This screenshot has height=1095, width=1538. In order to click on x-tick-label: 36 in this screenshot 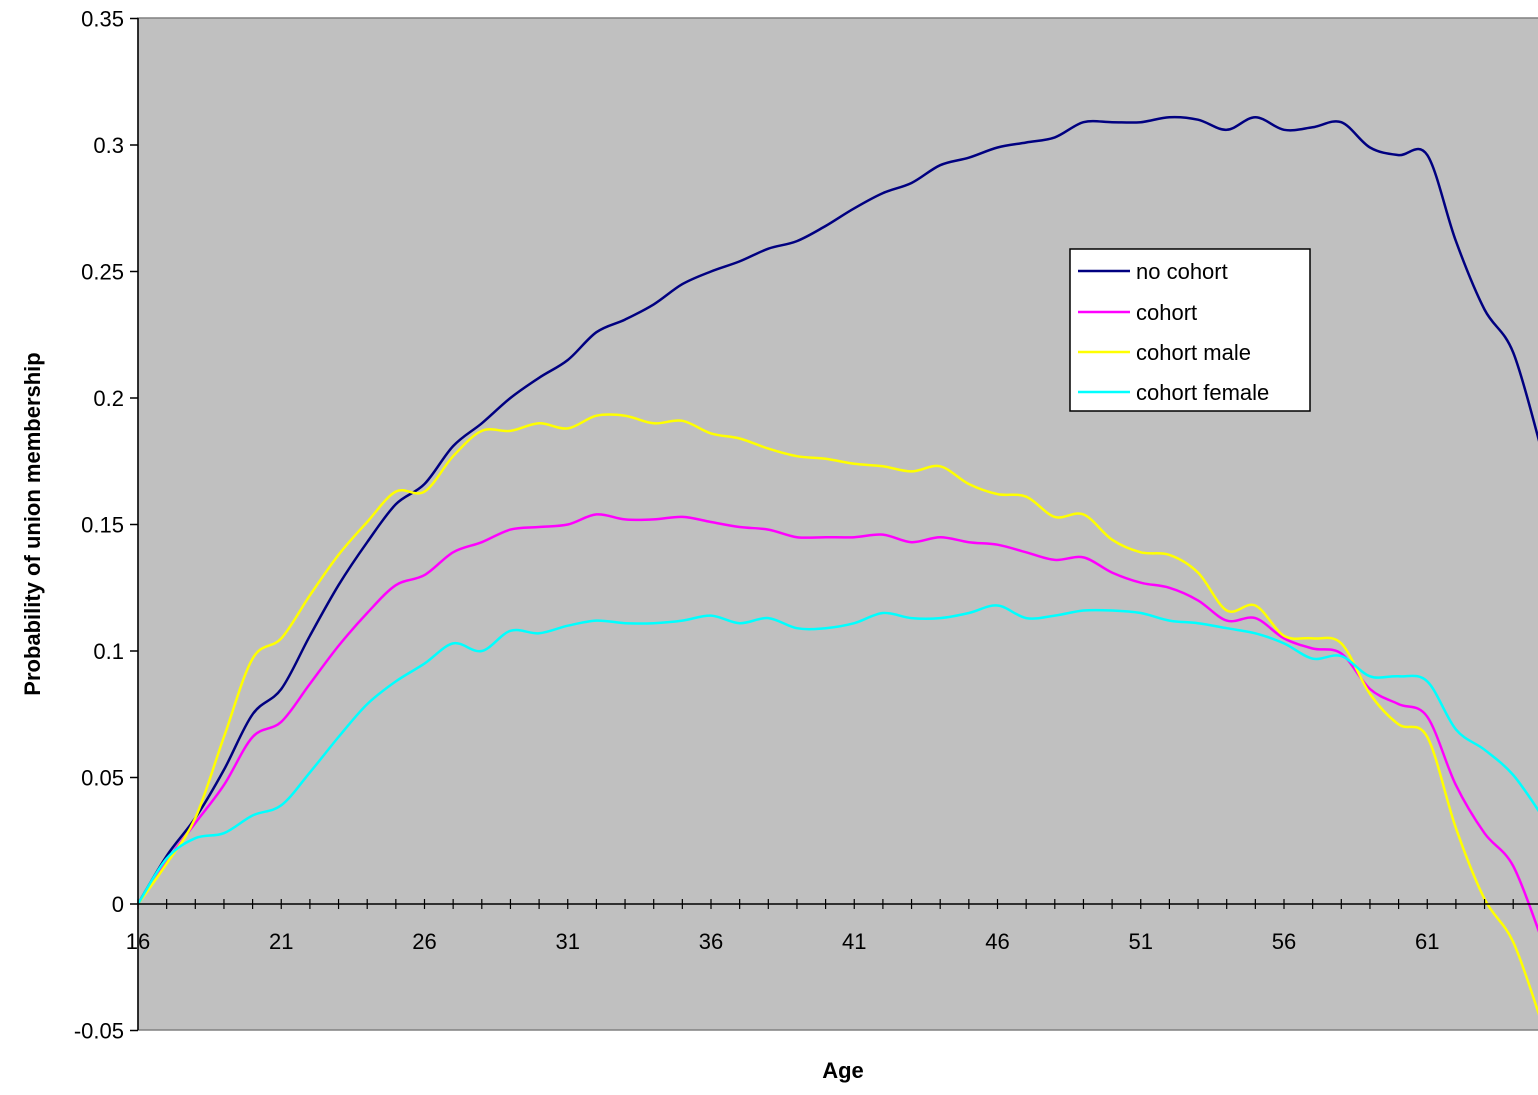, I will do `click(711, 941)`.